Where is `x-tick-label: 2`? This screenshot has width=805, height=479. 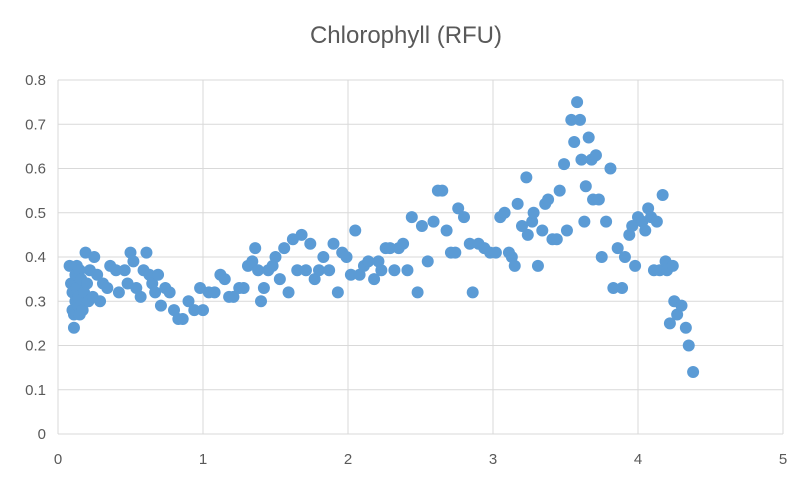
x-tick-label: 2 is located at coordinates (348, 459).